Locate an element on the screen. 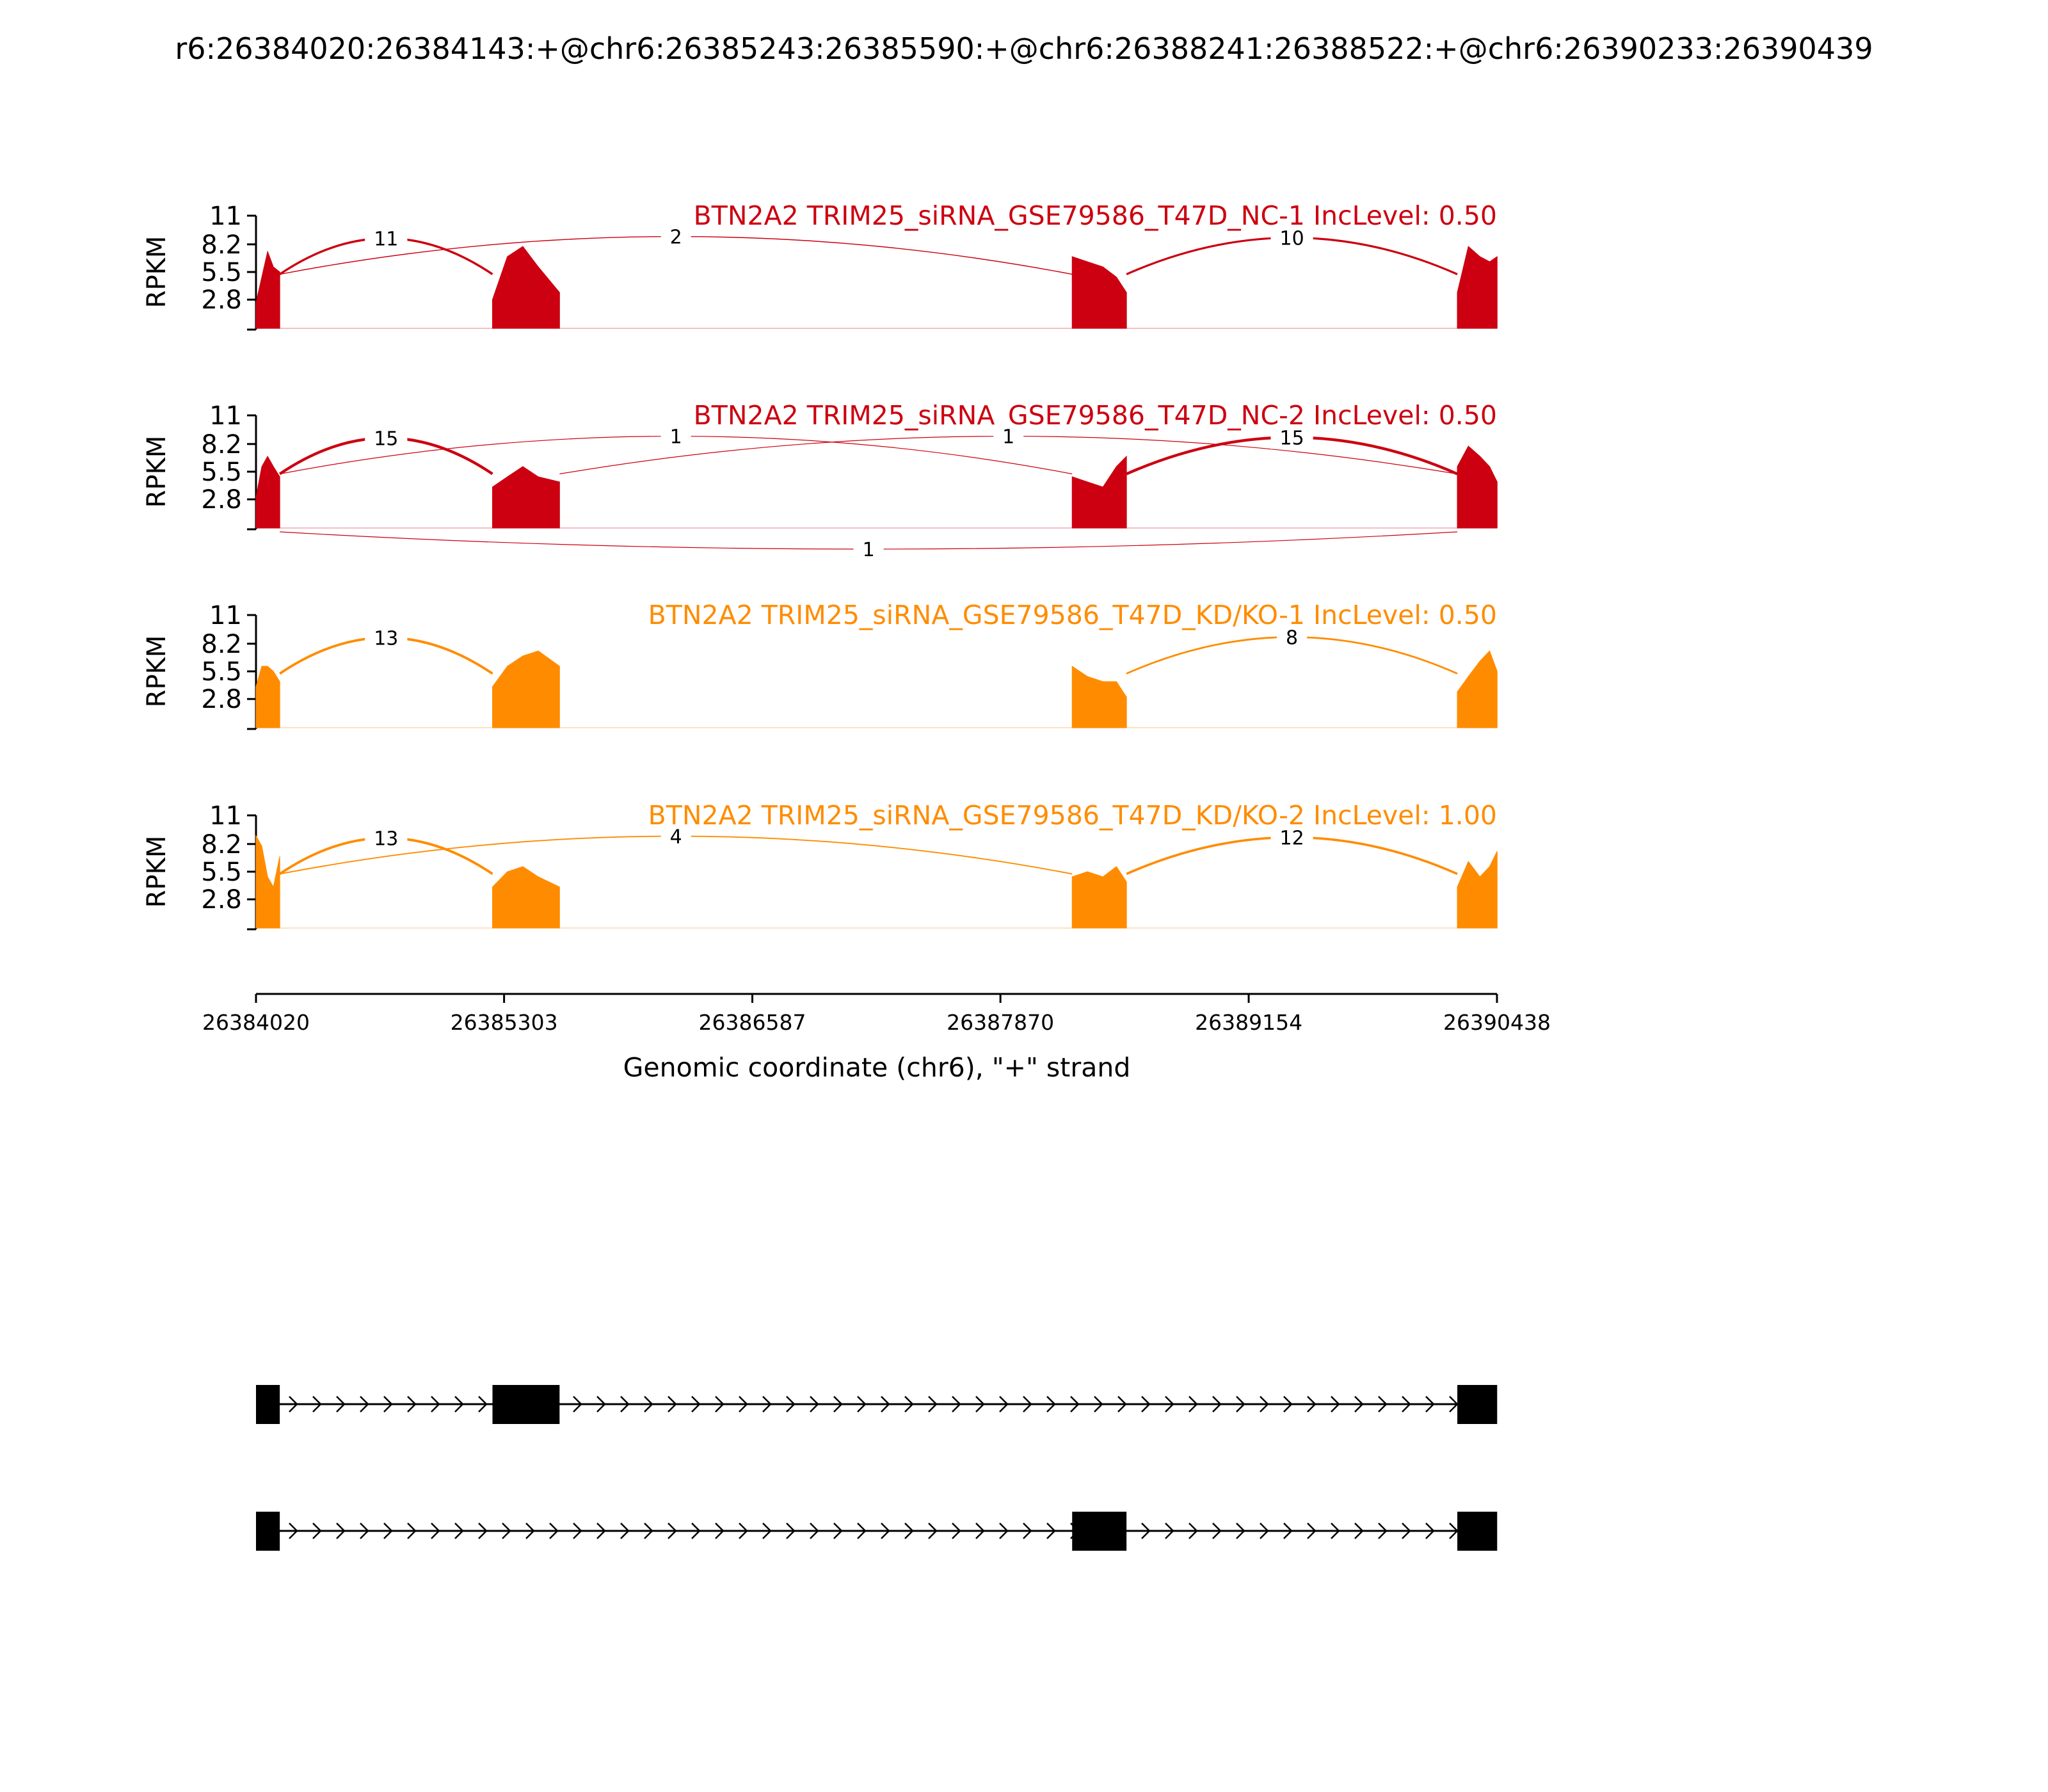 Image resolution: width=2048 pixels, height=1792 pixels. junction-label: 4 is located at coordinates (676, 837).